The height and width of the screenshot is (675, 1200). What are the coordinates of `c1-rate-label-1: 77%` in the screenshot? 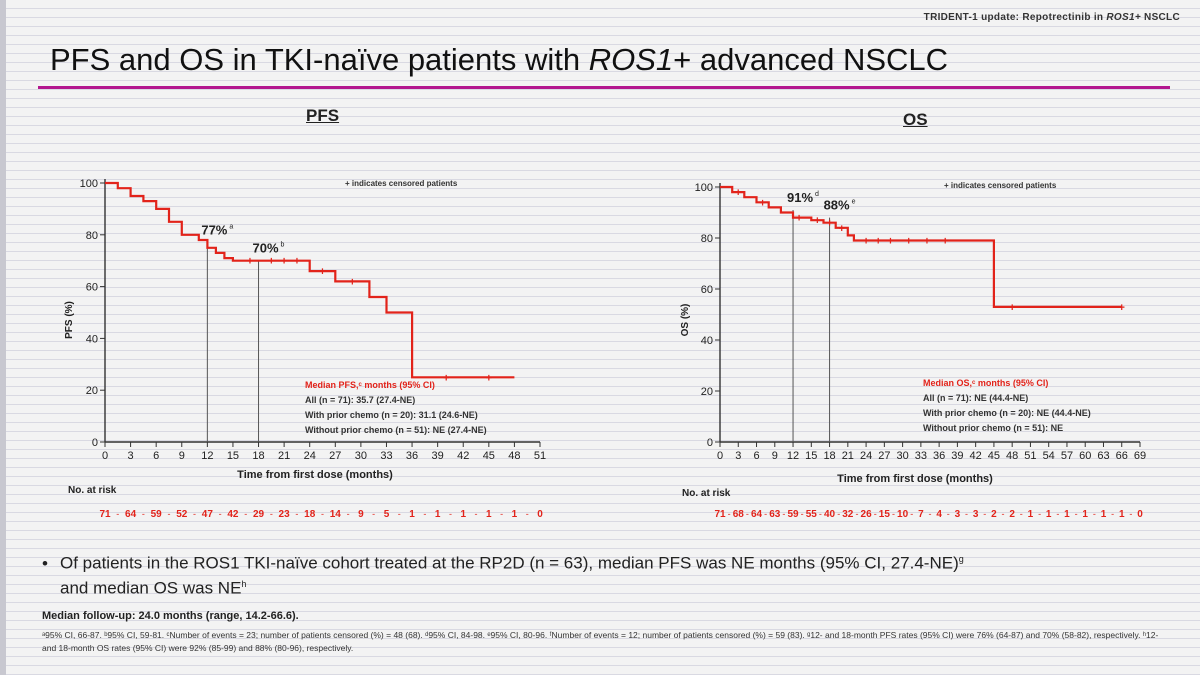 It's located at (214, 230).